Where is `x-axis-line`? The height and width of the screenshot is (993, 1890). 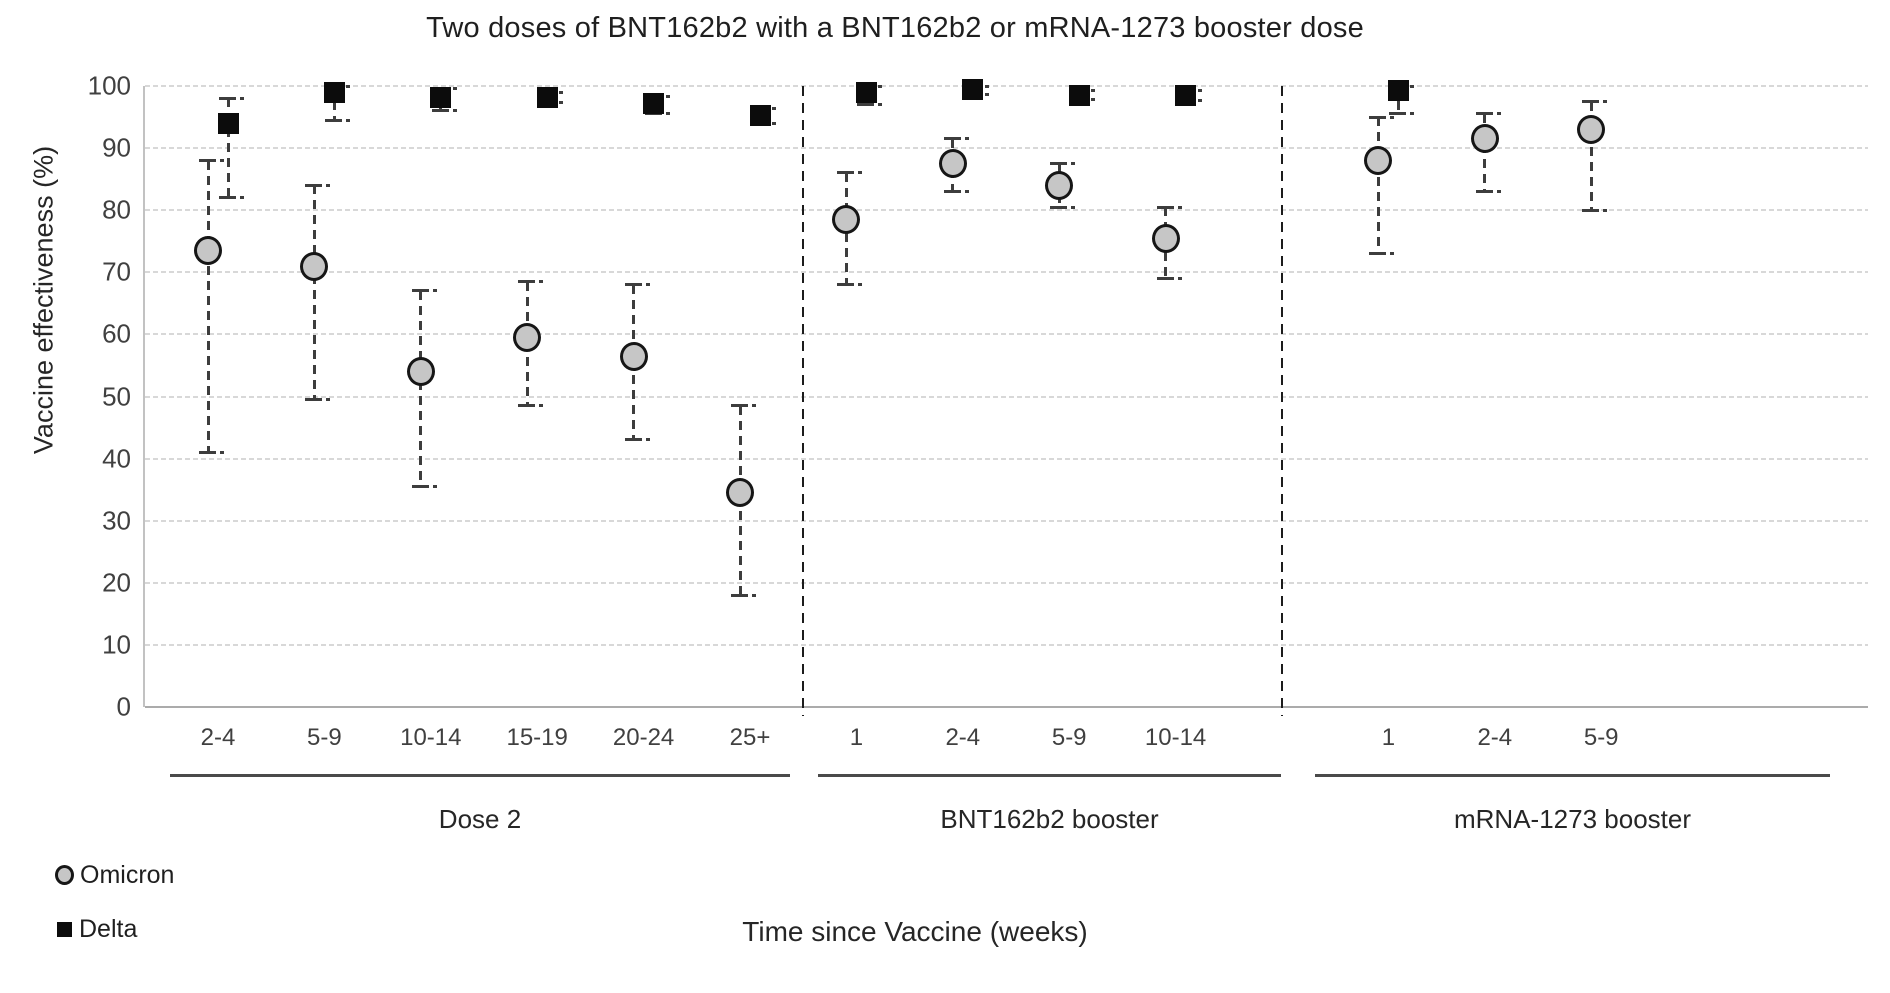
x-axis-line is located at coordinates (1006, 707).